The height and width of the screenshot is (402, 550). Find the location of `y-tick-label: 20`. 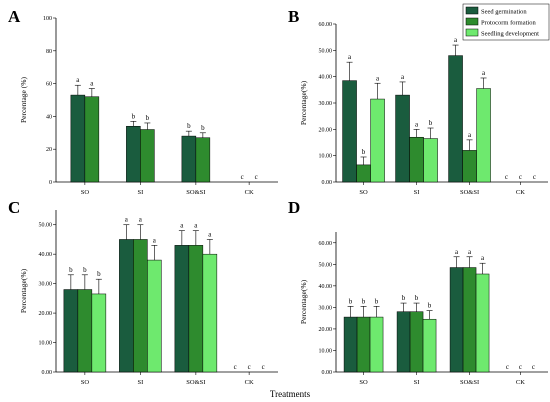

y-tick-label: 20 is located at coordinates (49, 150).